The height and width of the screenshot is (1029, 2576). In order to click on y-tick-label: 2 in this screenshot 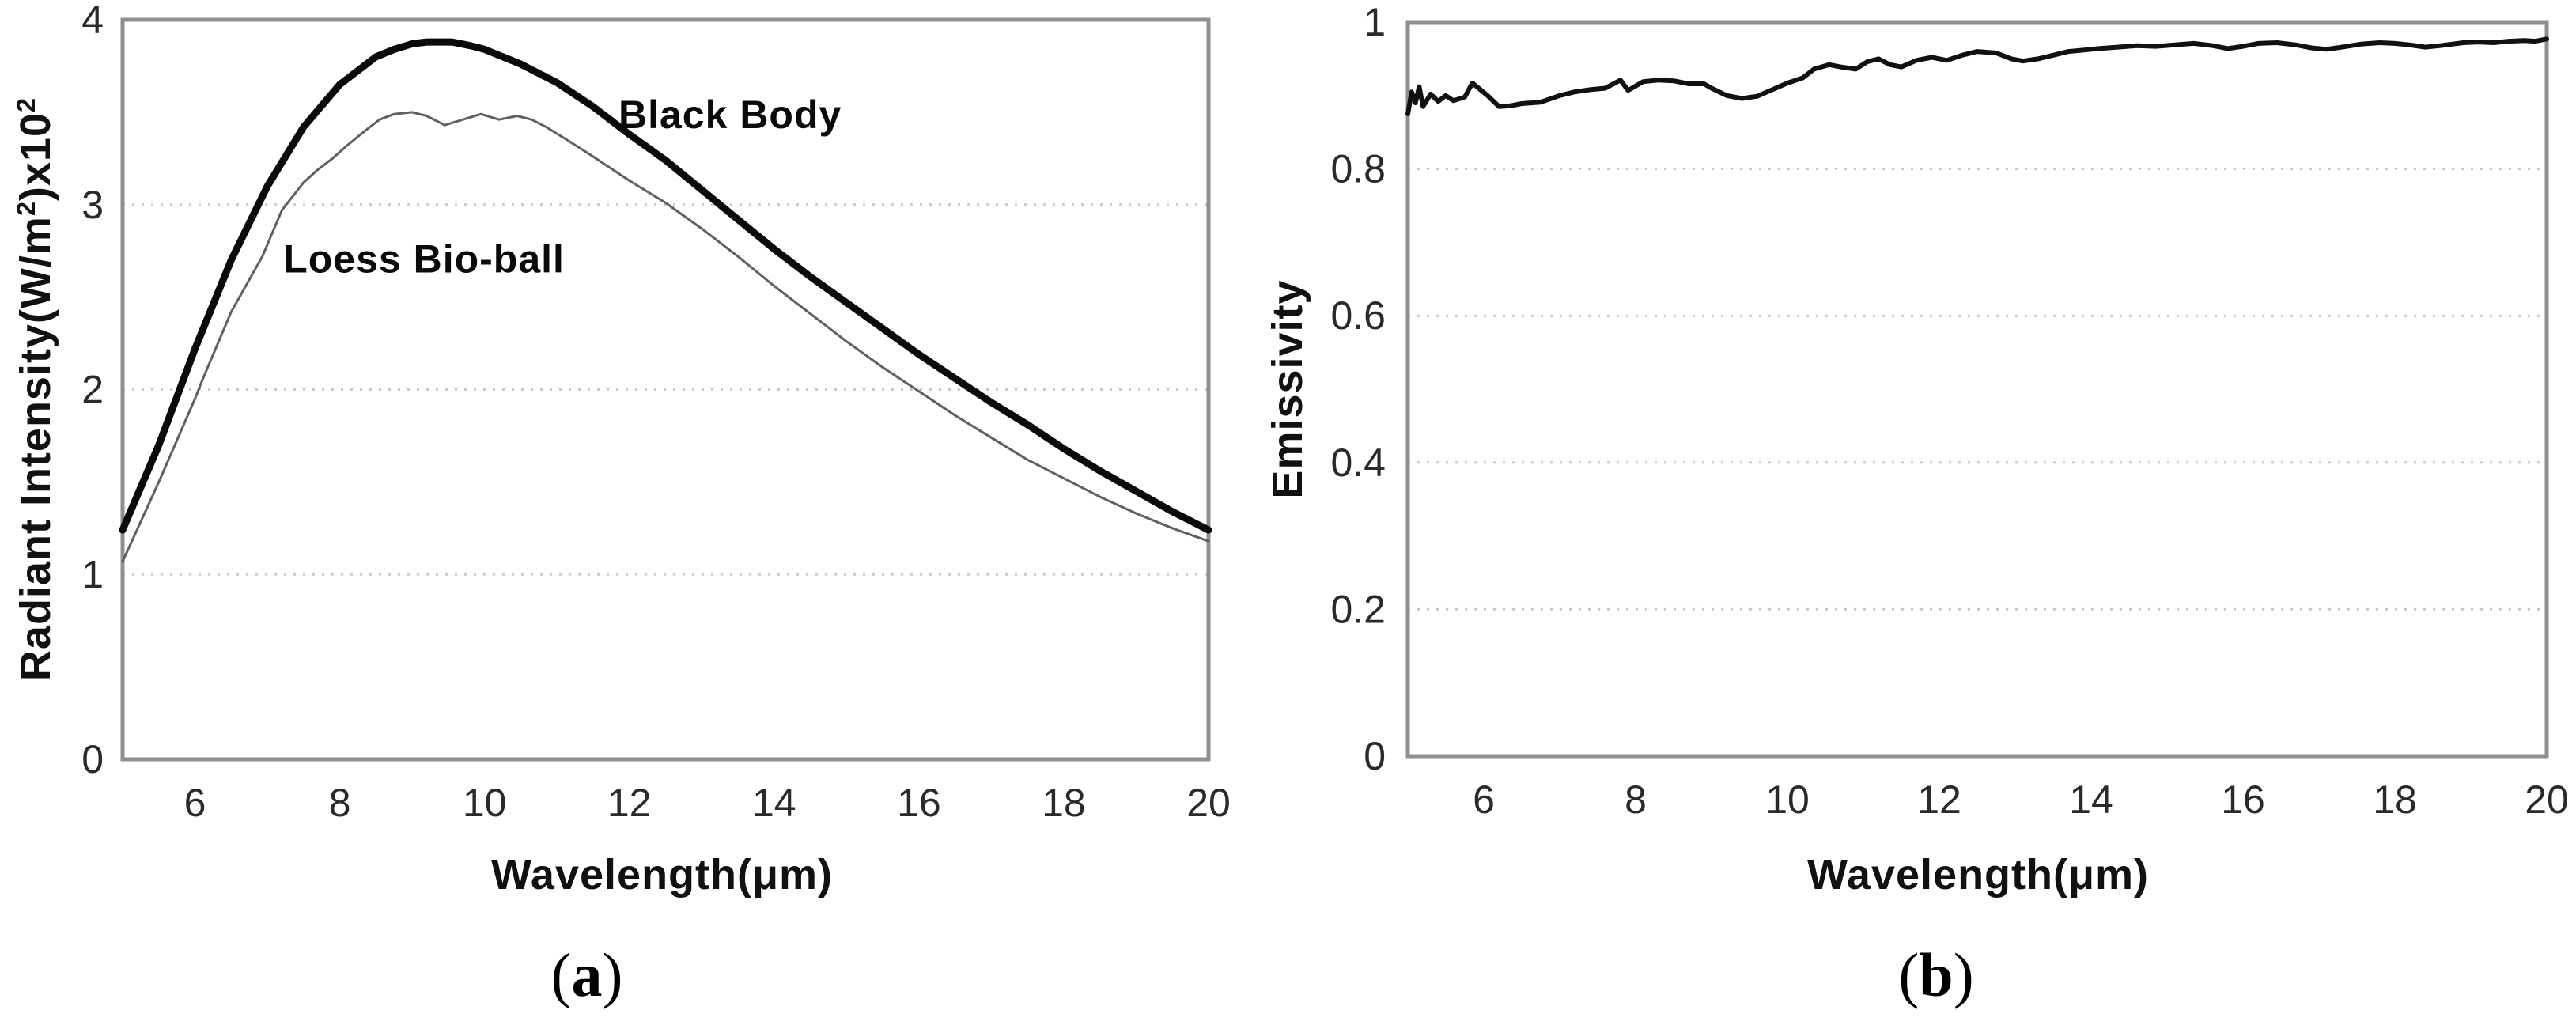, I will do `click(93, 390)`.